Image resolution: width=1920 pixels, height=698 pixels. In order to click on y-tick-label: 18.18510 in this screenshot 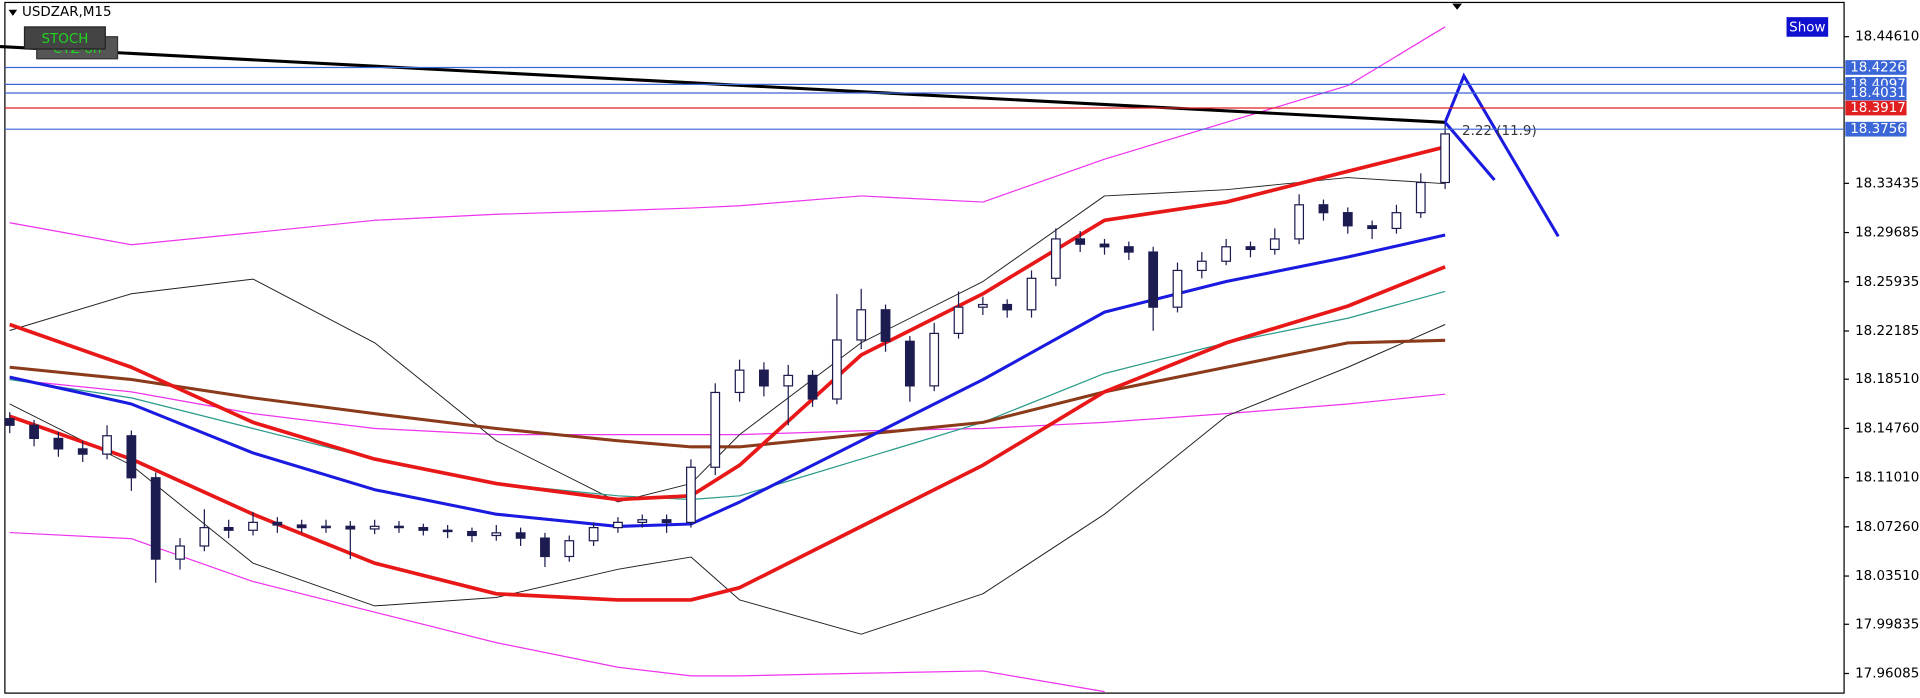, I will do `click(1887, 379)`.